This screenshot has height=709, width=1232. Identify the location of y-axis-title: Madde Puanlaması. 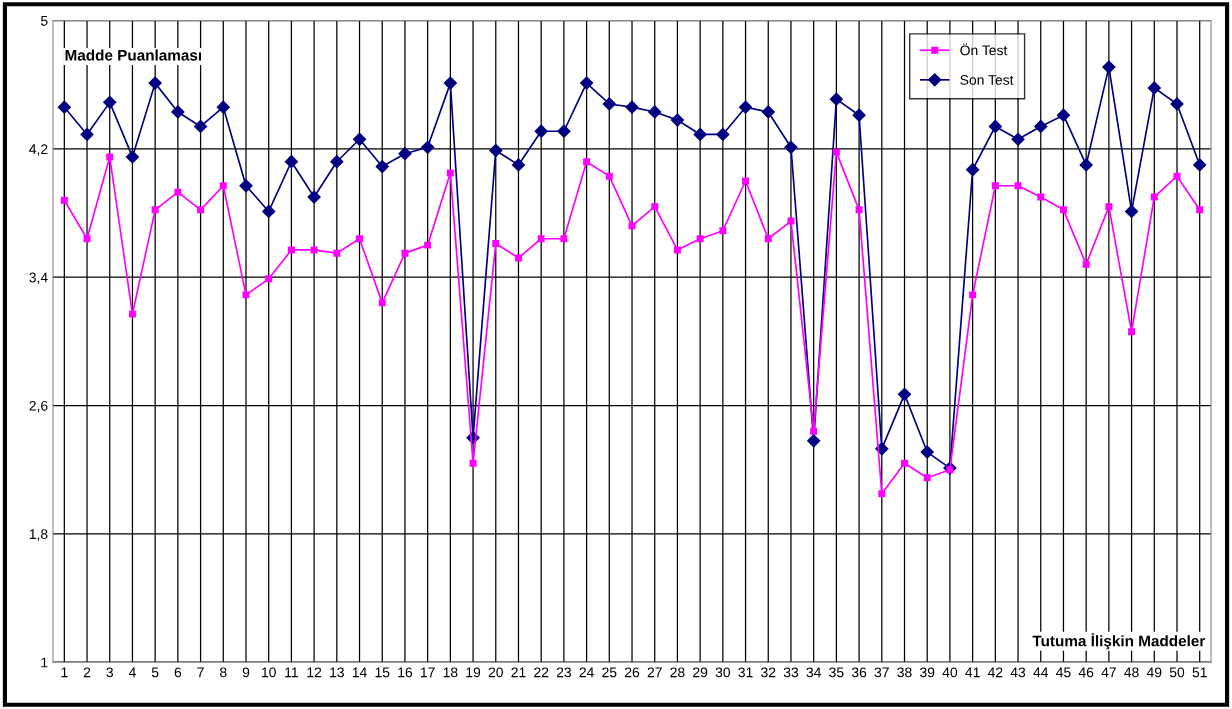
(133, 55).